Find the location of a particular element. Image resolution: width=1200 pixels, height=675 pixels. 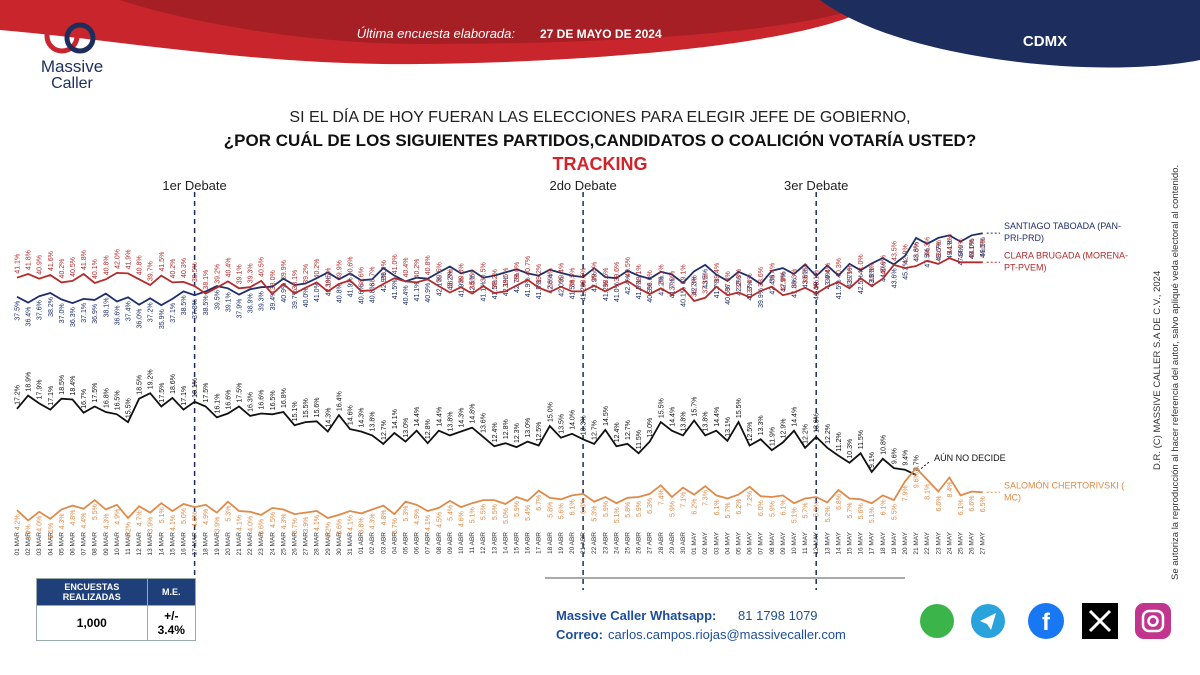

x-tick-label: 04 MAR is located at coordinates (50, 544).